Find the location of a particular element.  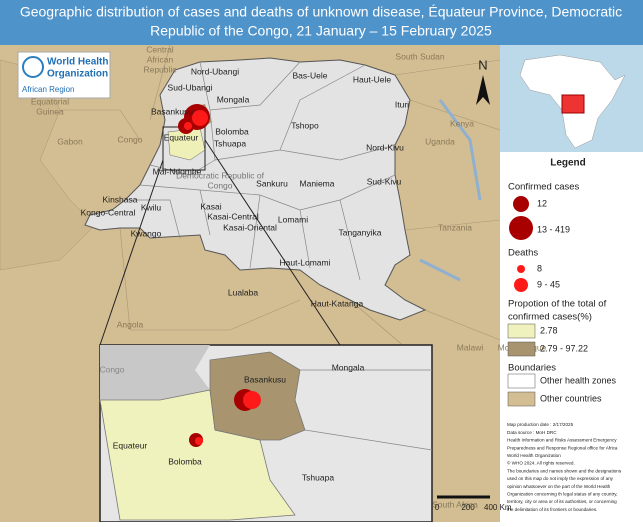

province-label: Nord-Kivu is located at coordinates (385, 147).